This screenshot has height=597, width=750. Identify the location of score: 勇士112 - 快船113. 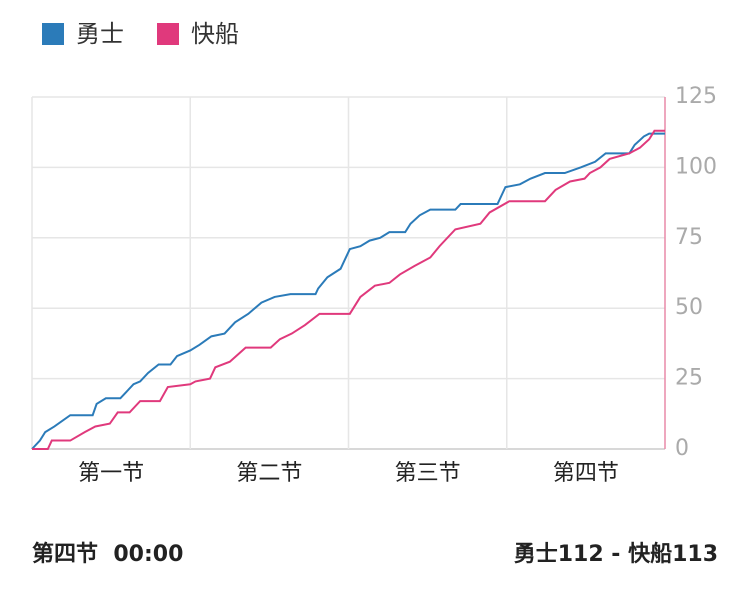
(615, 554).